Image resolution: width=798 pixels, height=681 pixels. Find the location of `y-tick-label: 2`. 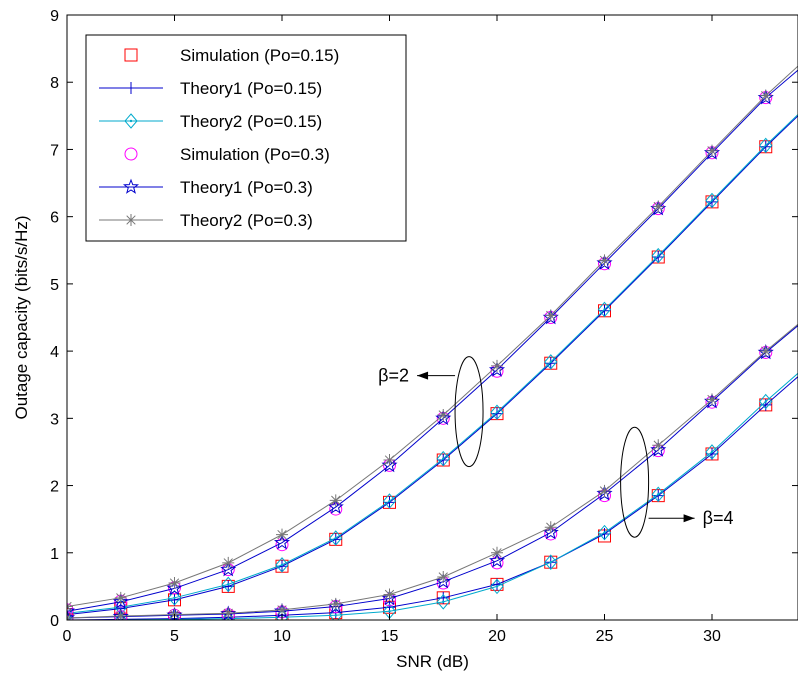

y-tick-label: 2 is located at coordinates (54, 487).